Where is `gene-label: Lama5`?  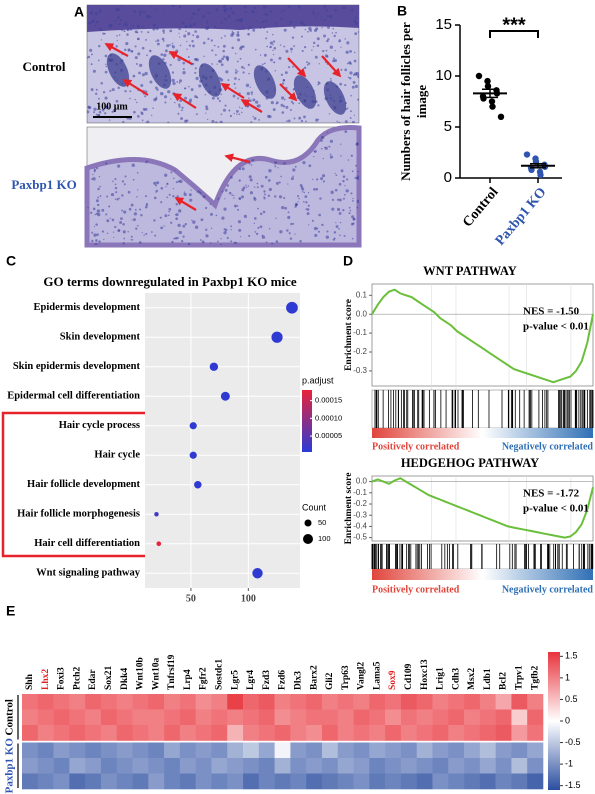
gene-label: Lama5 is located at coordinates (377, 675).